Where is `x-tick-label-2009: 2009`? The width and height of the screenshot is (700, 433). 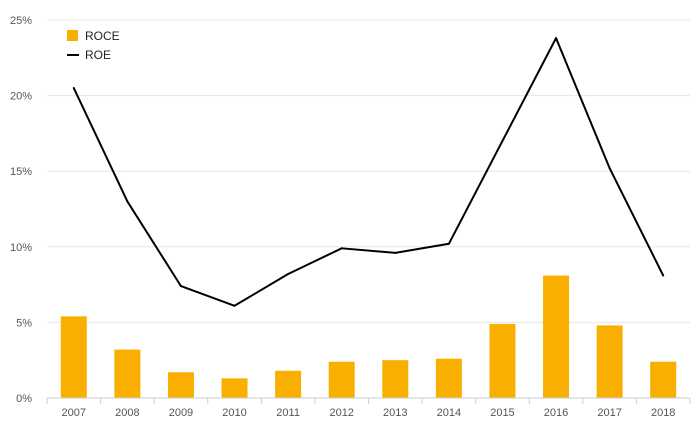
x-tick-label-2009: 2009 is located at coordinates (181, 413).